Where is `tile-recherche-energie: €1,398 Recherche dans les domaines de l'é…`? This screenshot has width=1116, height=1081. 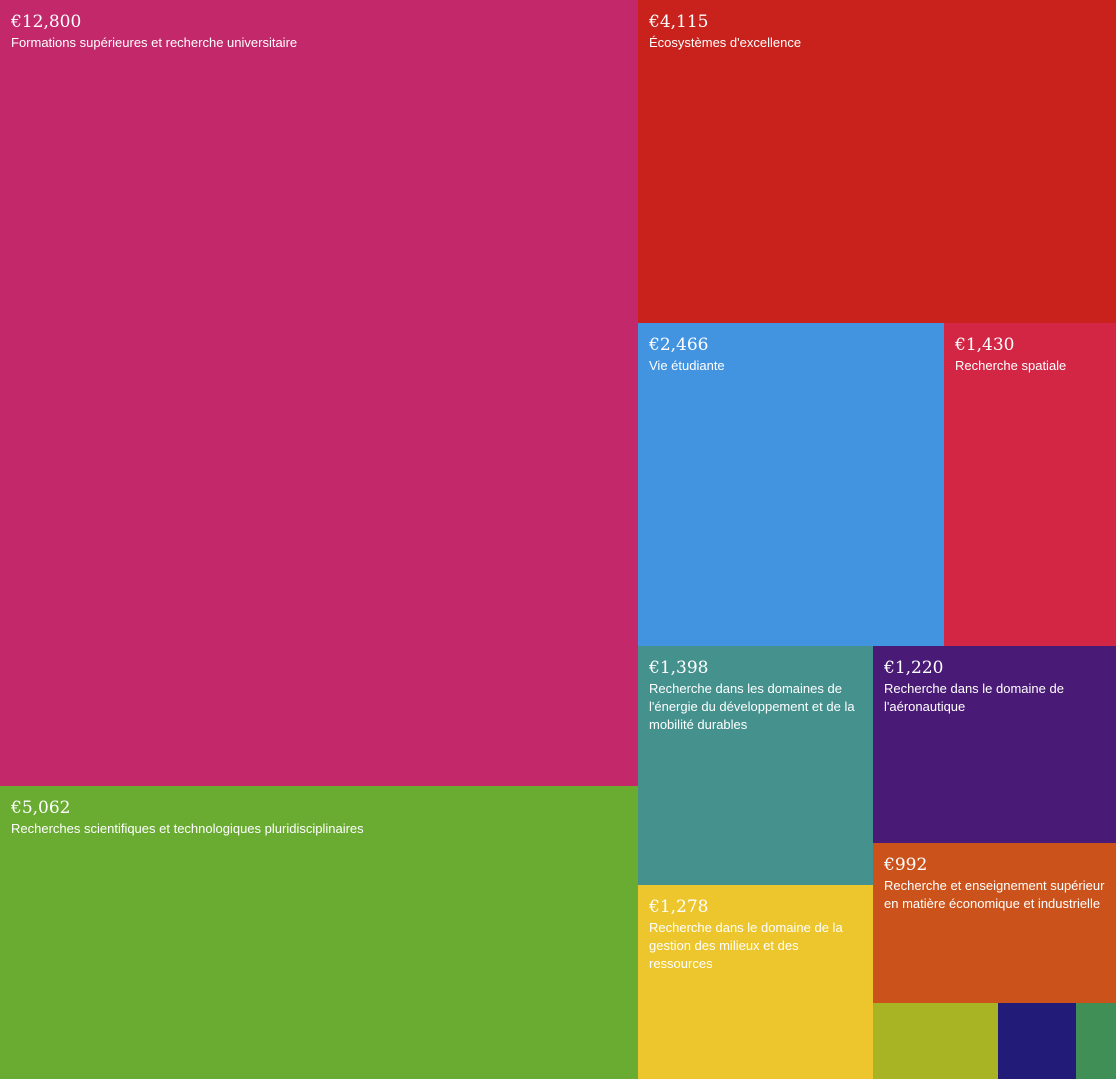
tile-recherche-energie: €1,398 Recherche dans les domaines de l'é… is located at coordinates (756, 766).